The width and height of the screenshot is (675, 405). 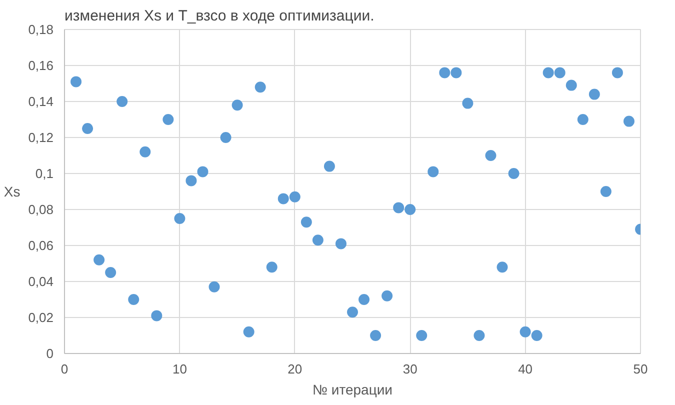 I want to click on y-axis-title: Xs, so click(x=12, y=192).